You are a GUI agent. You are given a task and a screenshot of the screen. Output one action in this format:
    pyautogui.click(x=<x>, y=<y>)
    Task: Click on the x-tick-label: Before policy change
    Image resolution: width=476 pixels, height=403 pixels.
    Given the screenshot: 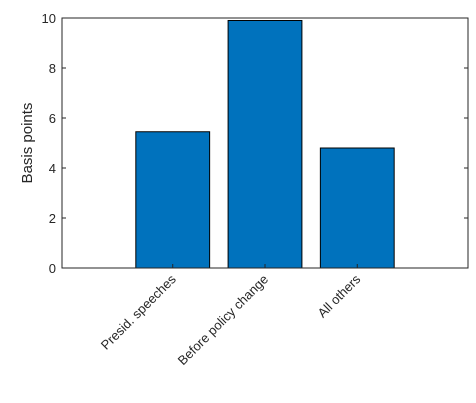 What is the action you would take?
    pyautogui.click(x=223, y=320)
    